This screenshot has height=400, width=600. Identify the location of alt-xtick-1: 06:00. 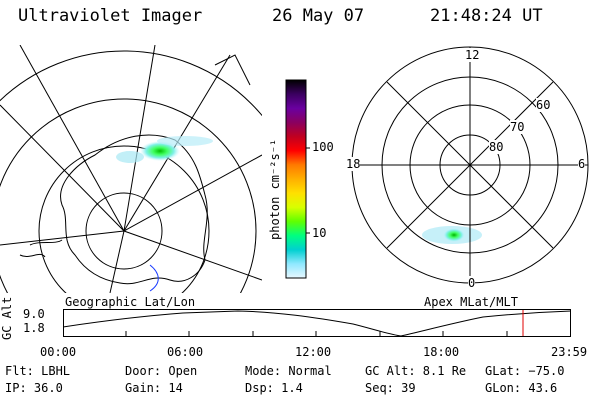
(185, 352).